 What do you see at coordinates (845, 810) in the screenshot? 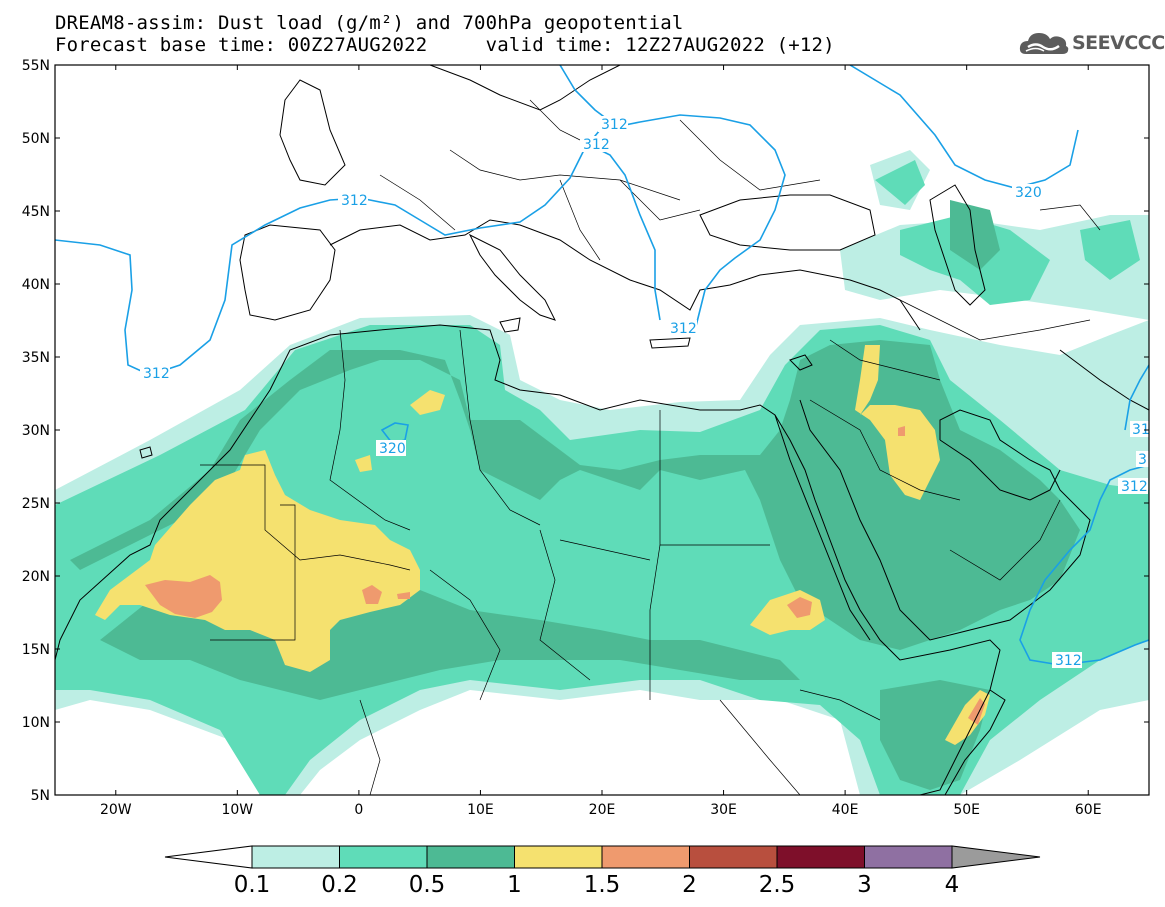
I see `lon-tick-label: 40E` at bounding box center [845, 810].